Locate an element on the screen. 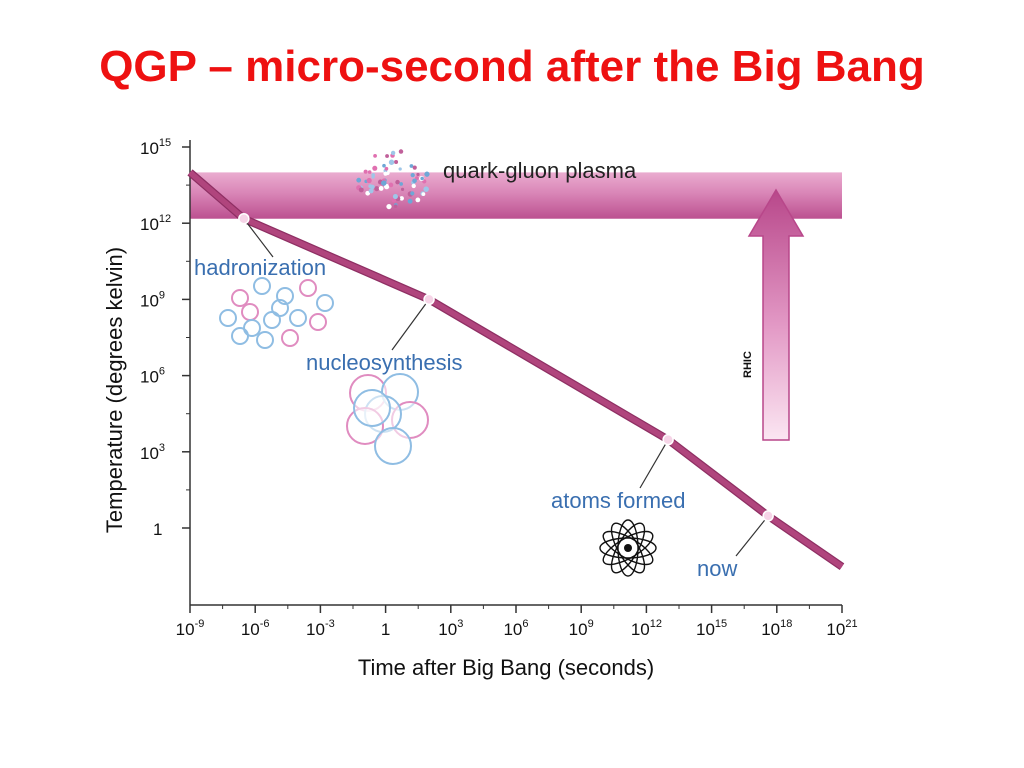 Image resolution: width=1024 pixels, height=768 pixels. x-tick-label: 10⁻⁹ is located at coordinates (190, 628).